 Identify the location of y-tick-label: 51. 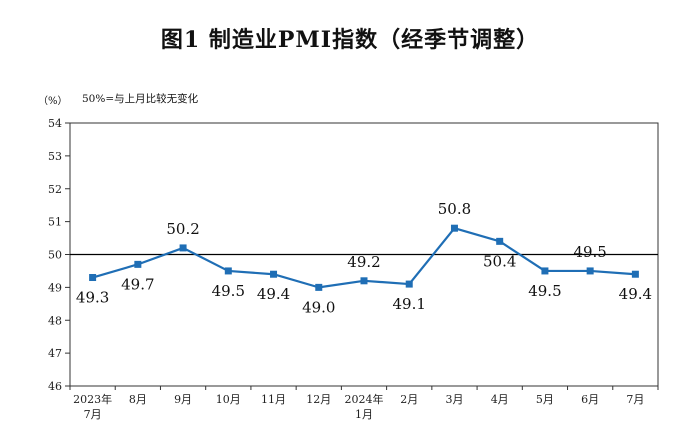
(55, 222).